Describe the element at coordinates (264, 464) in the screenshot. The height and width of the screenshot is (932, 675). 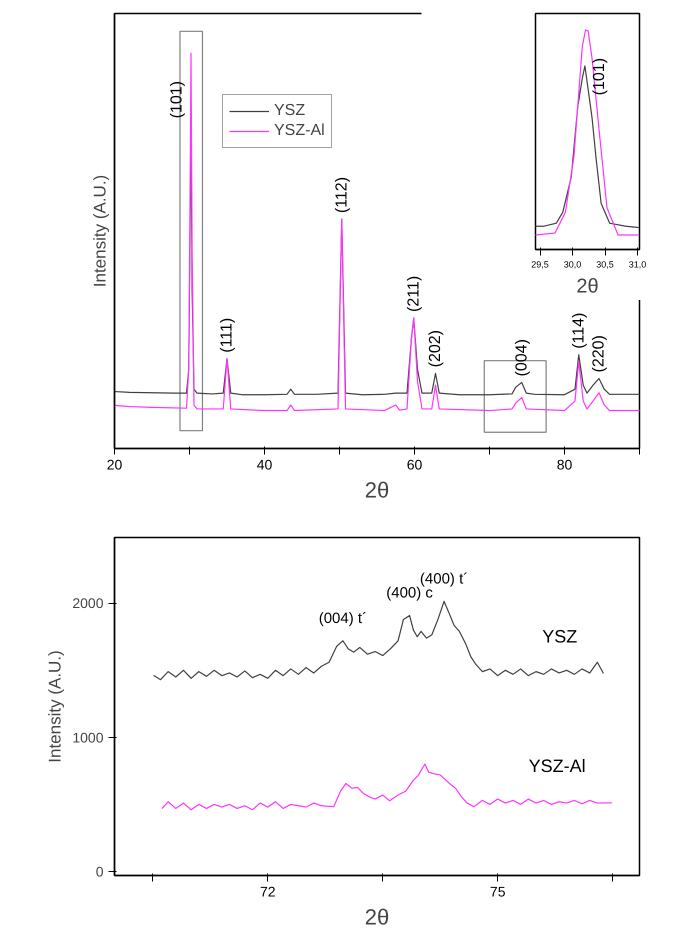
I see `x-tick-label: 40` at that location.